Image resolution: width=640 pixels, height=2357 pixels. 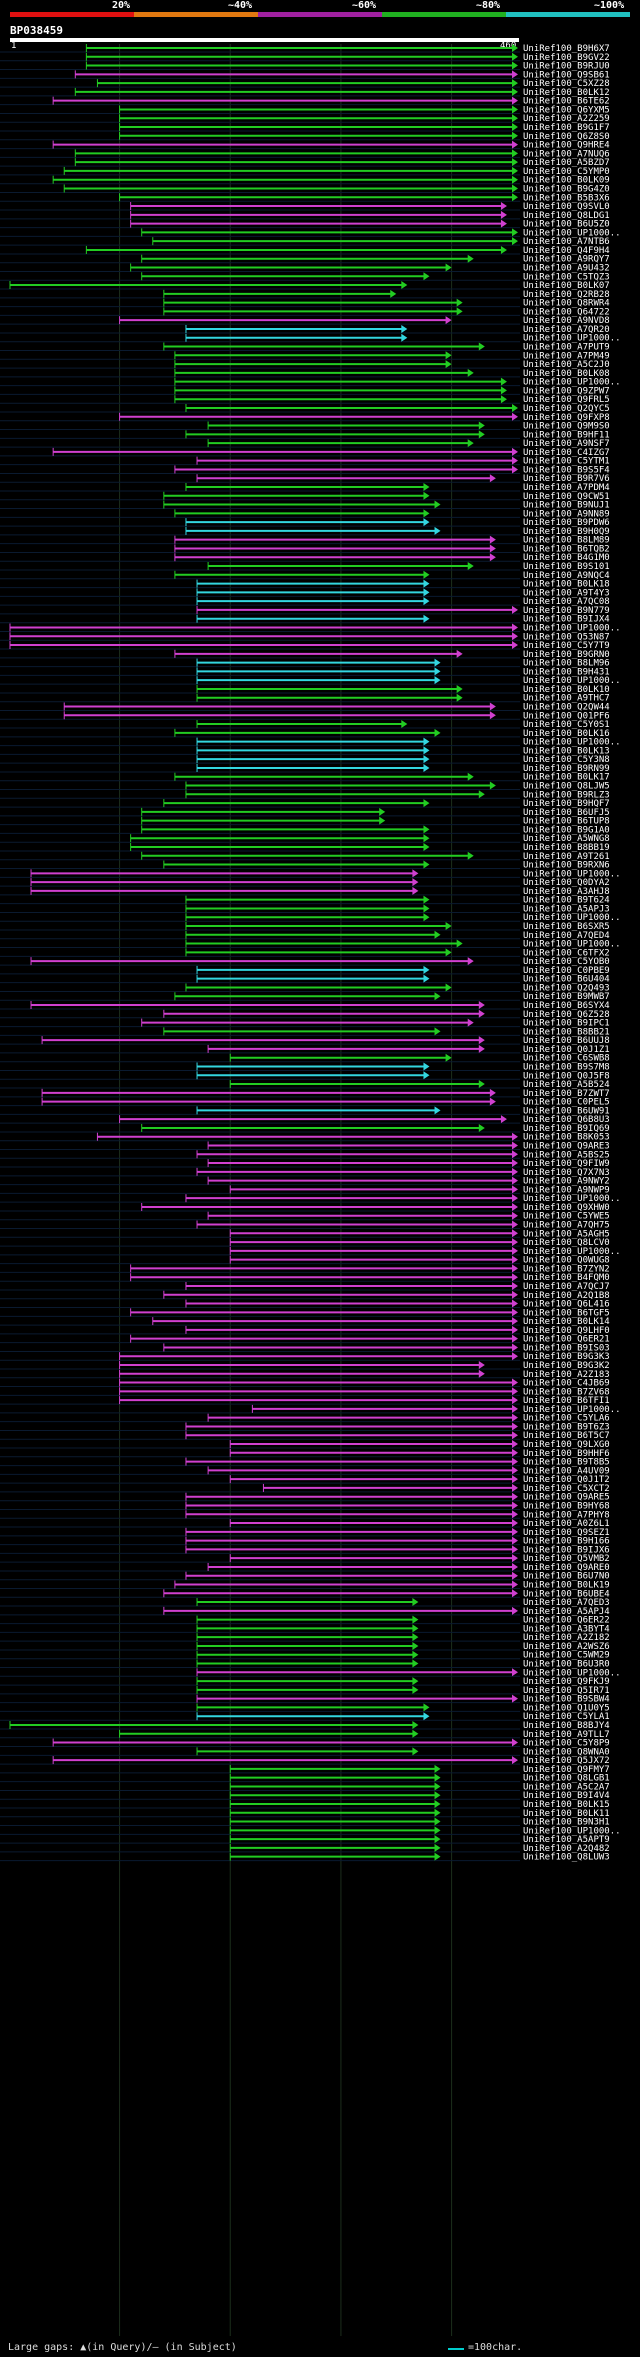 What do you see at coordinates (566, 866) in the screenshot?
I see `hit-label: UniRef100_B9RXN6` at bounding box center [566, 866].